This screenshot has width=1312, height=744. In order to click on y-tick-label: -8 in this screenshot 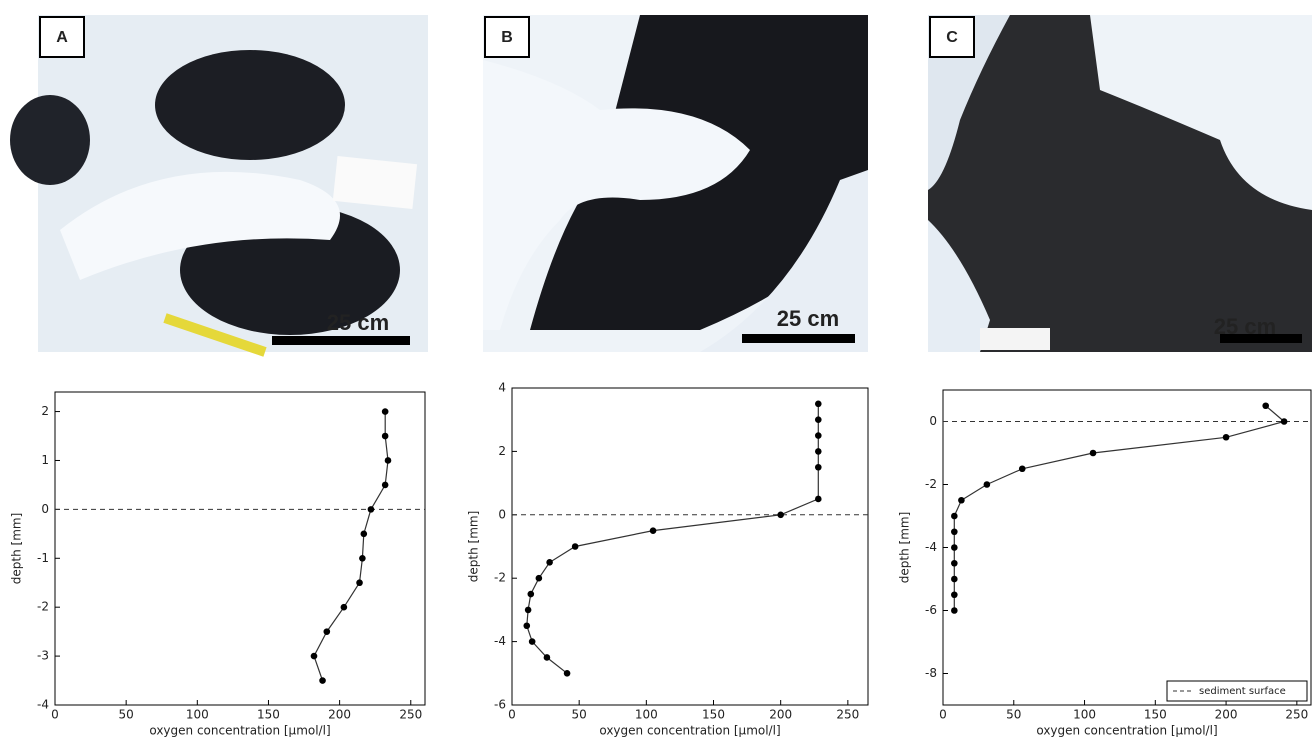, I will do `click(931, 673)`.